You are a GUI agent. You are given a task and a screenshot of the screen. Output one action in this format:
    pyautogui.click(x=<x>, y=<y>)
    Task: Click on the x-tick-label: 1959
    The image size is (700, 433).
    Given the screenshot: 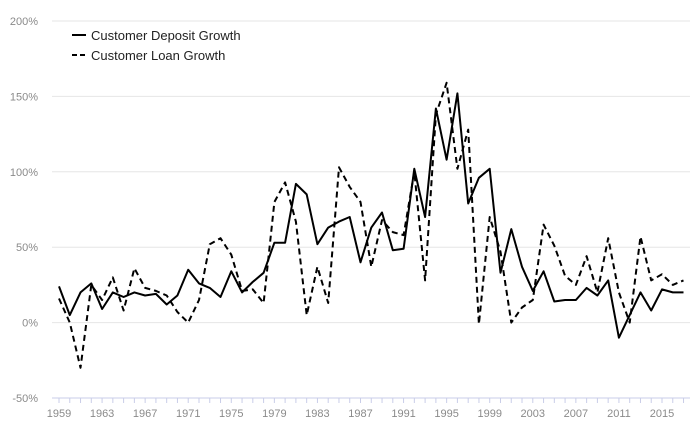 What is the action you would take?
    pyautogui.click(x=59, y=414)
    